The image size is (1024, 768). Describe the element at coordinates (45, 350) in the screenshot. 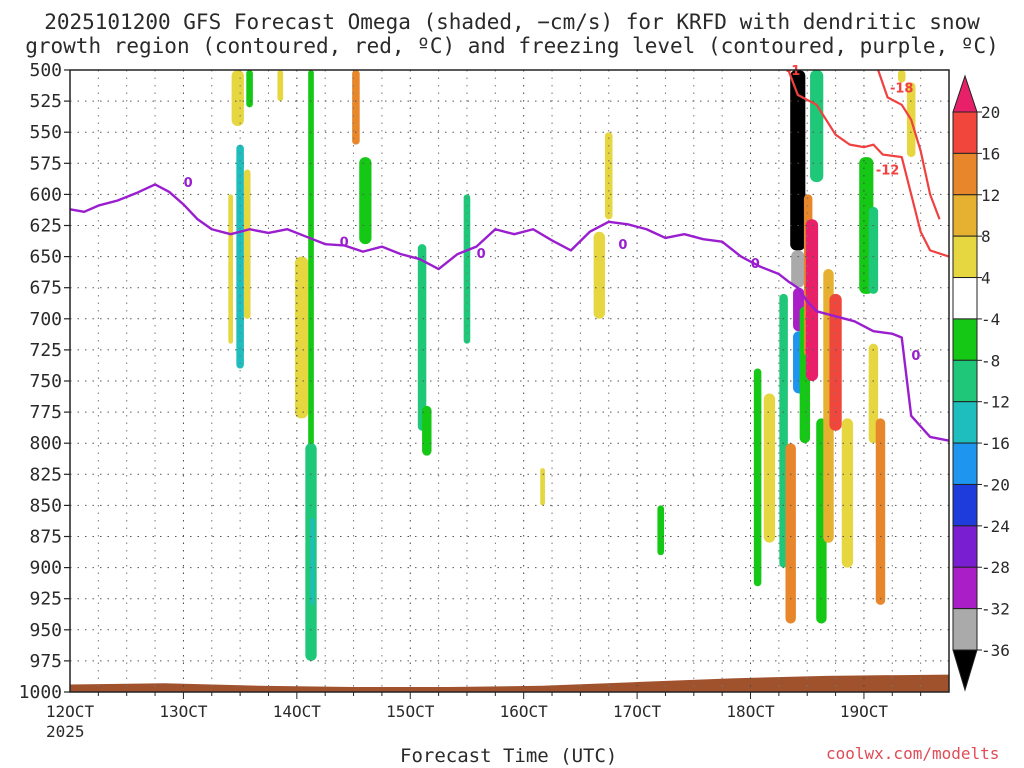

I see `y-tick-label: 725` at that location.